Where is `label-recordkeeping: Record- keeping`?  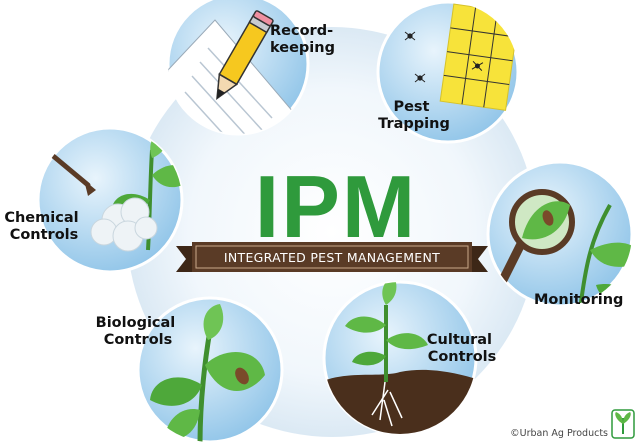 label-recordkeeping: Record- keeping is located at coordinates (304, 39).